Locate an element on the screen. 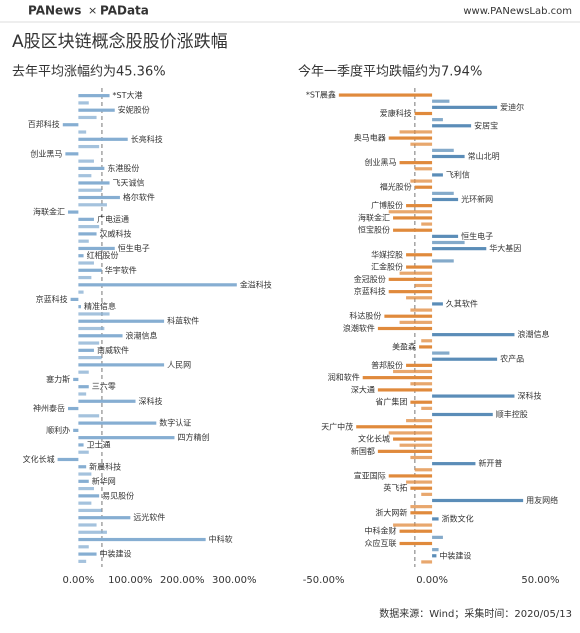  category-label: *ST大港 is located at coordinates (128, 95).